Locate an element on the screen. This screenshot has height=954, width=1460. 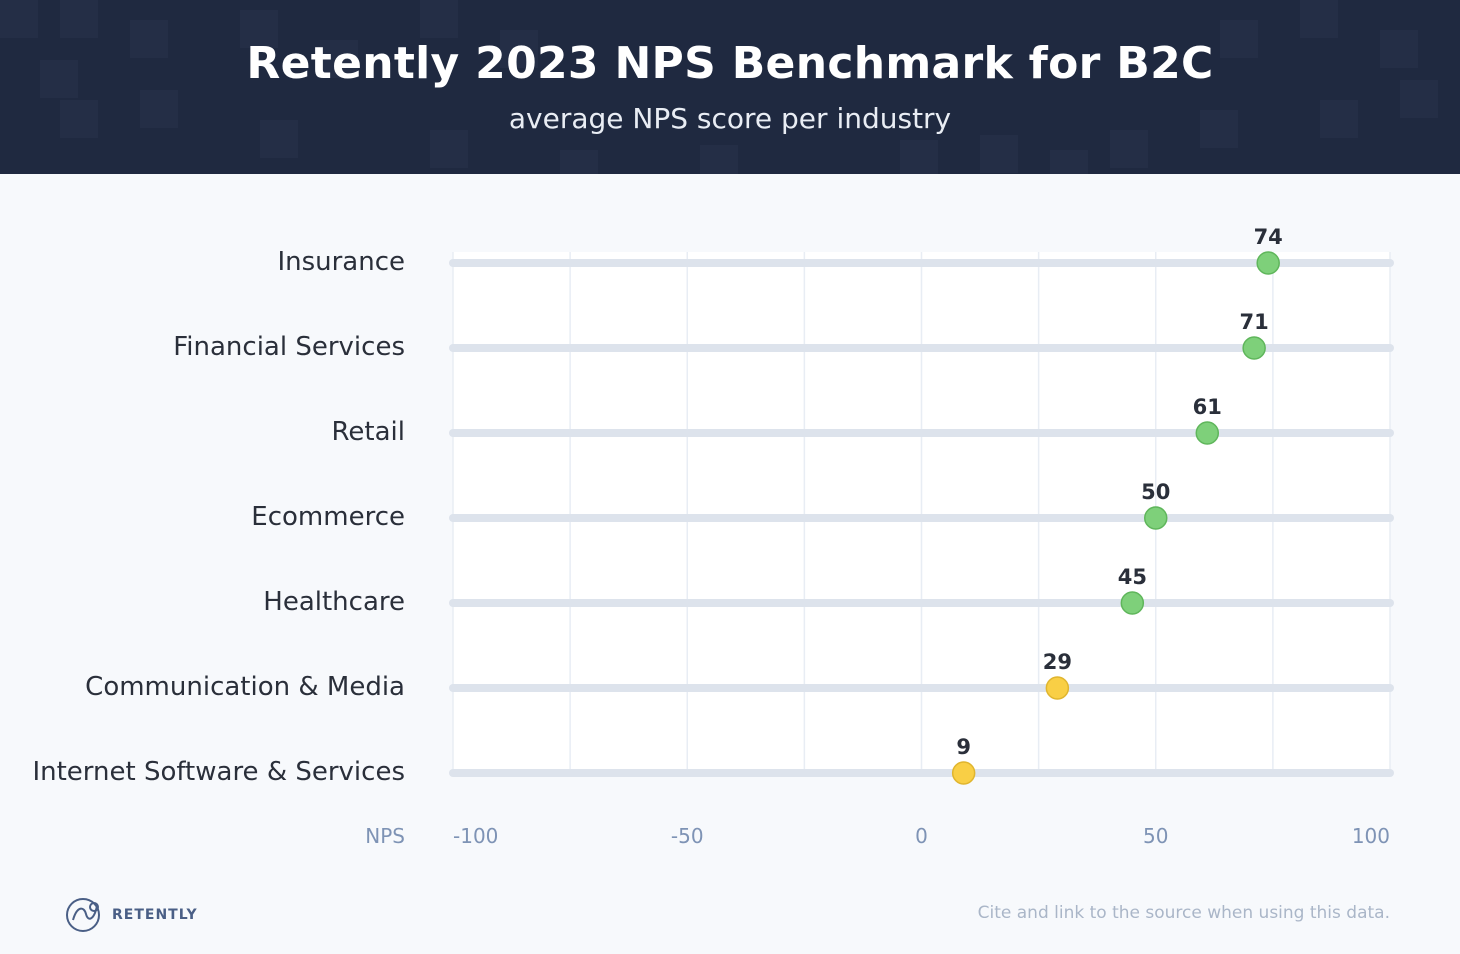
category-label: Healthcare is located at coordinates (334, 602).